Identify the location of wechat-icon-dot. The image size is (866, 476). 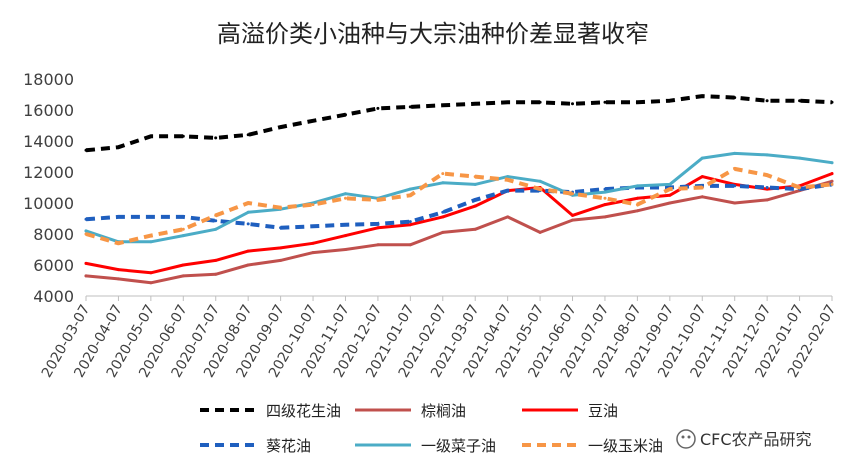
(683, 437).